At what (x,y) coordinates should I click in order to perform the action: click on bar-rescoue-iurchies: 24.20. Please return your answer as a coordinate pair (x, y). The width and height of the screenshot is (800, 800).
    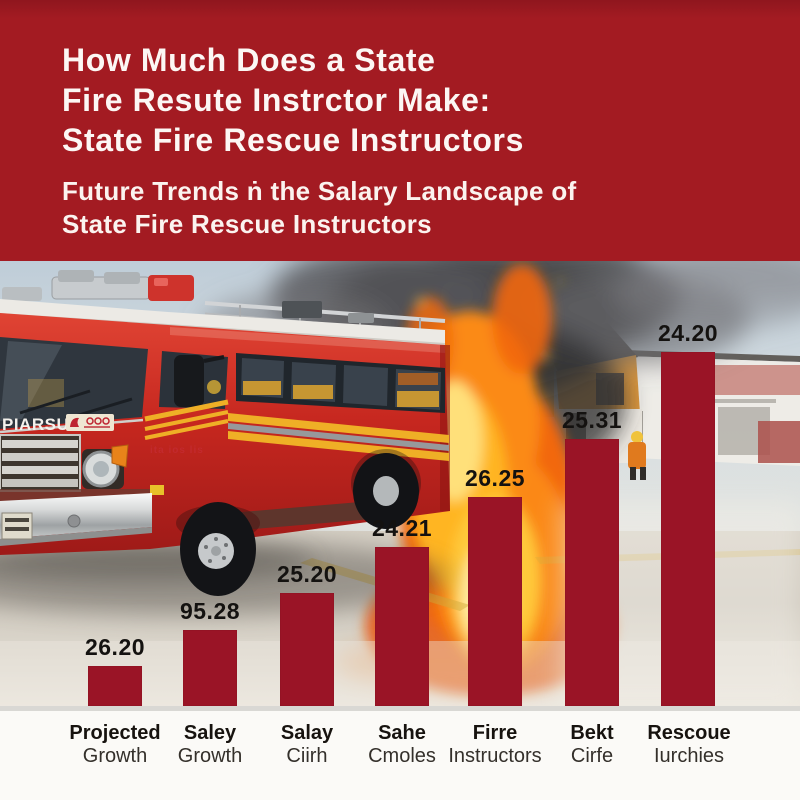
    Looking at the image, I should click on (688, 513).